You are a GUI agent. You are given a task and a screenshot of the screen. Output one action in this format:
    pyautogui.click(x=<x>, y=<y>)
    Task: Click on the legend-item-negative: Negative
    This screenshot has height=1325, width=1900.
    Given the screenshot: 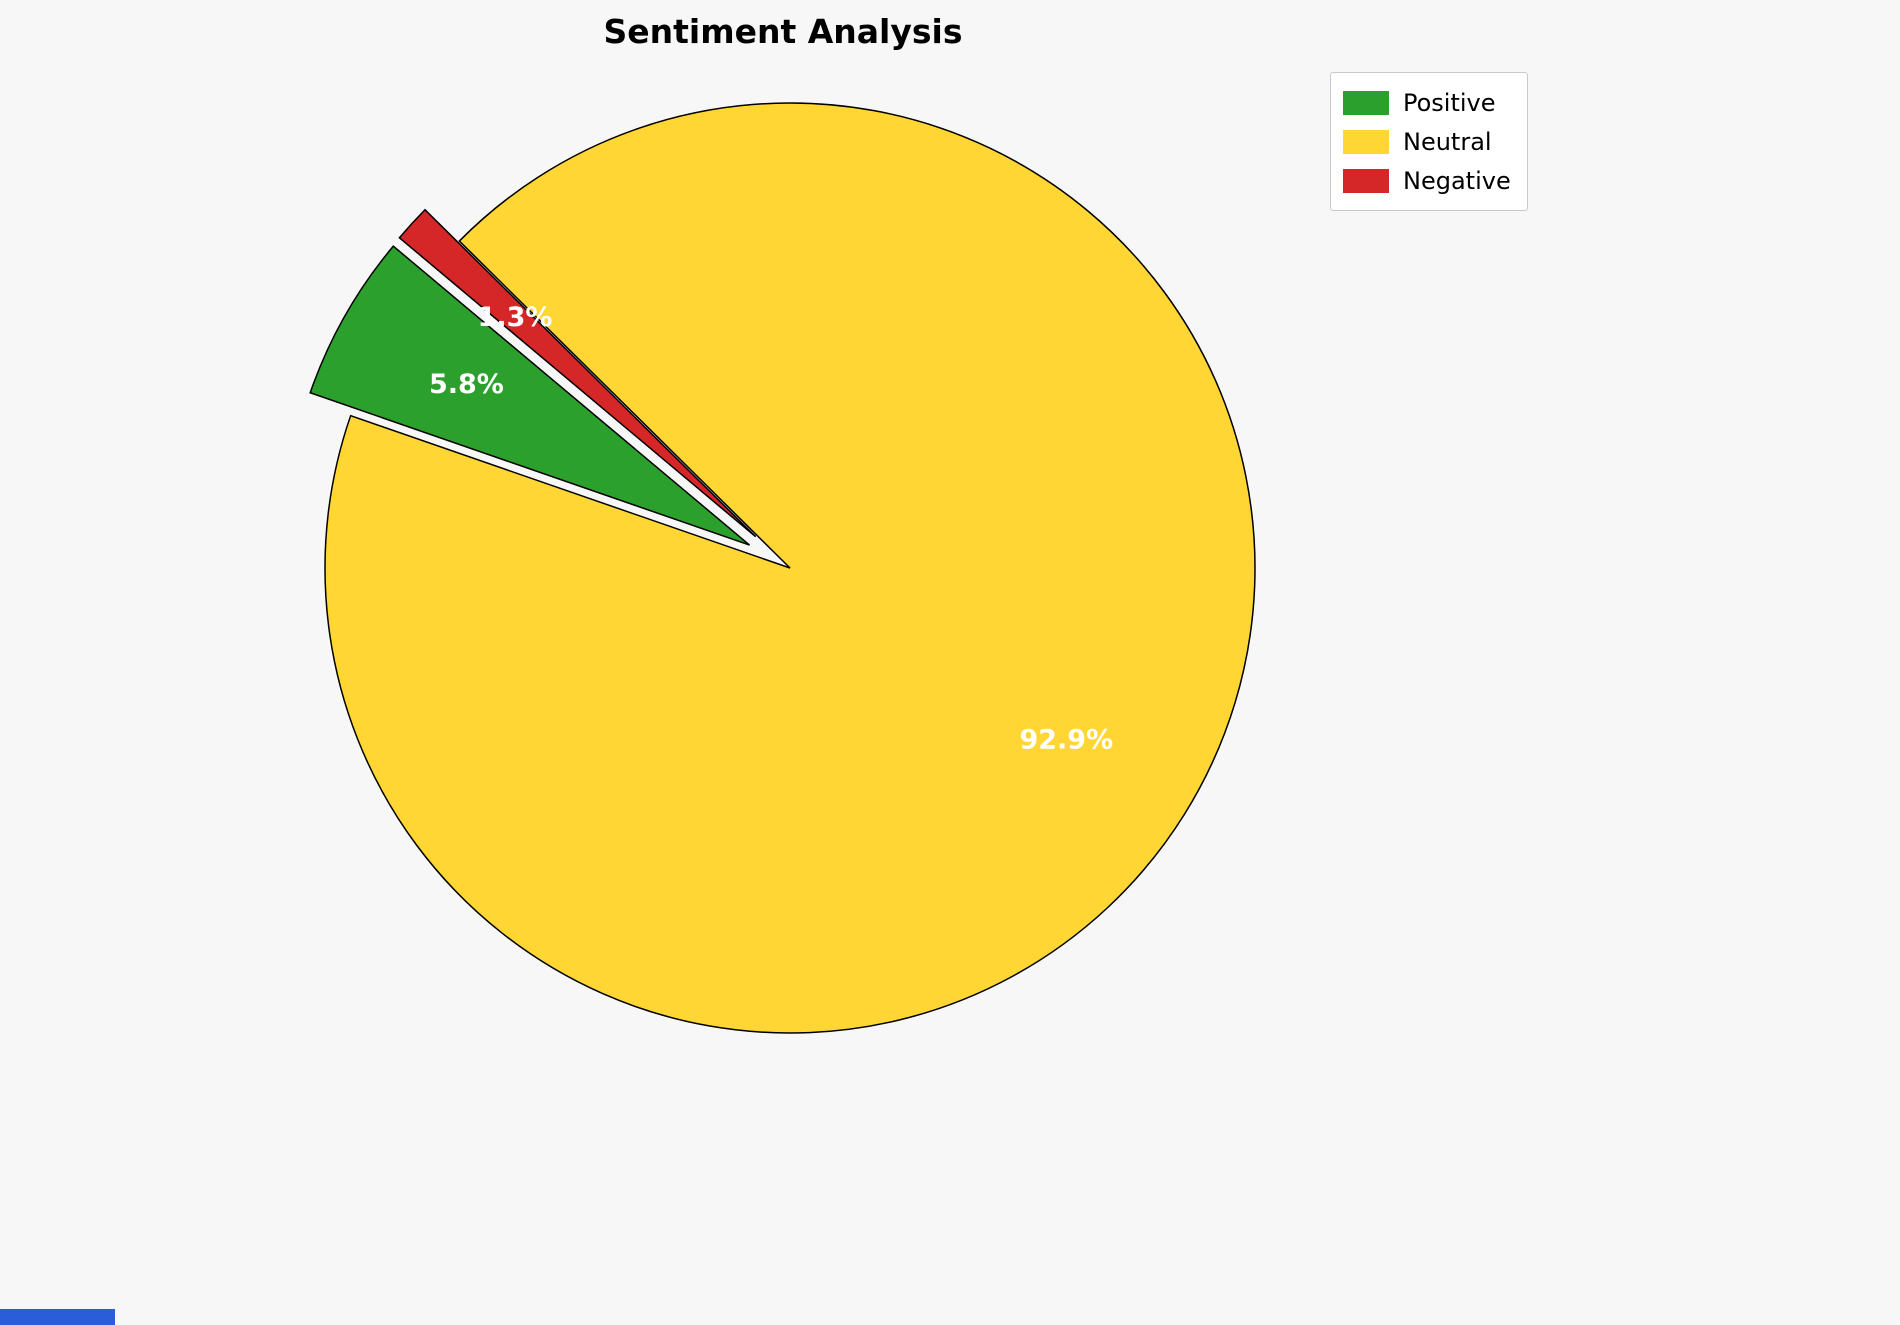 What is the action you would take?
    pyautogui.click(x=1427, y=180)
    